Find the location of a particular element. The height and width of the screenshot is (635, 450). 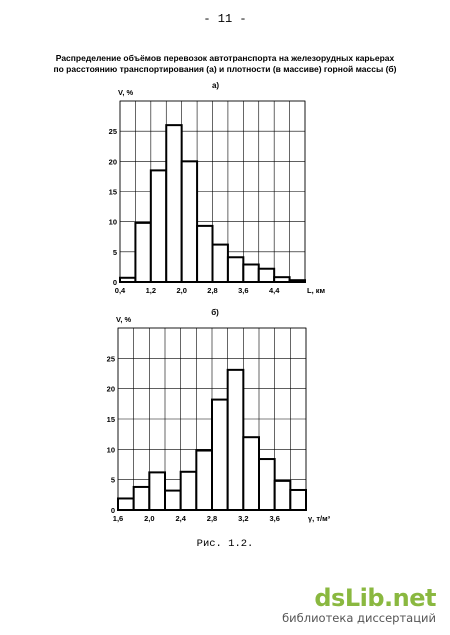

watermark-logo: dsLib.net is located at coordinates (375, 598).